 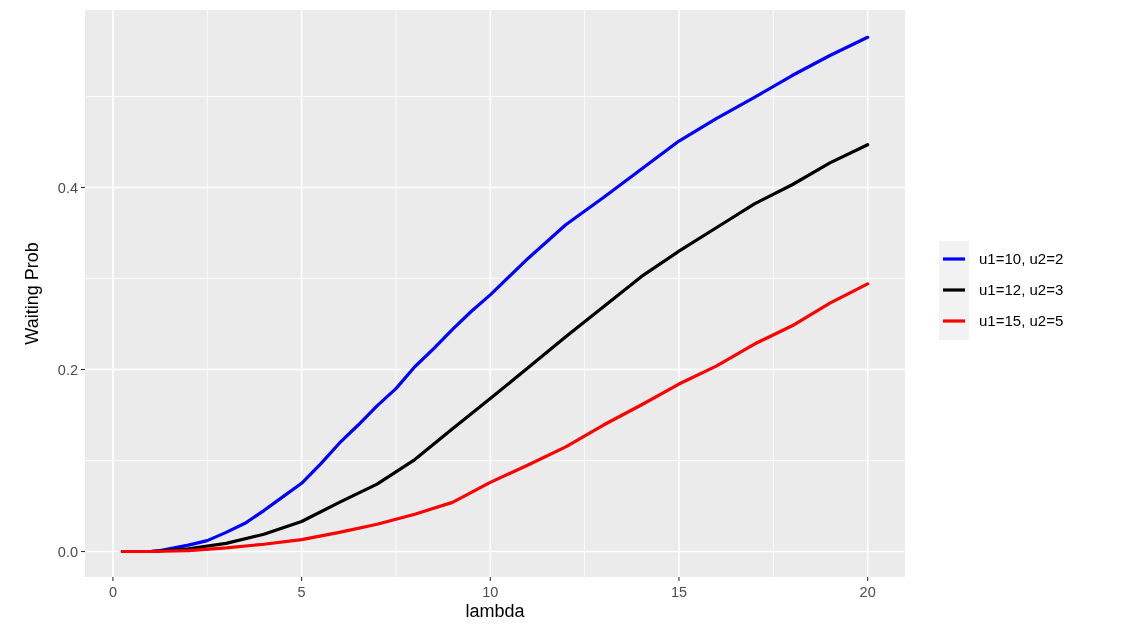 What do you see at coordinates (67, 369) in the screenshot?
I see `y-tick-label: 0.2` at bounding box center [67, 369].